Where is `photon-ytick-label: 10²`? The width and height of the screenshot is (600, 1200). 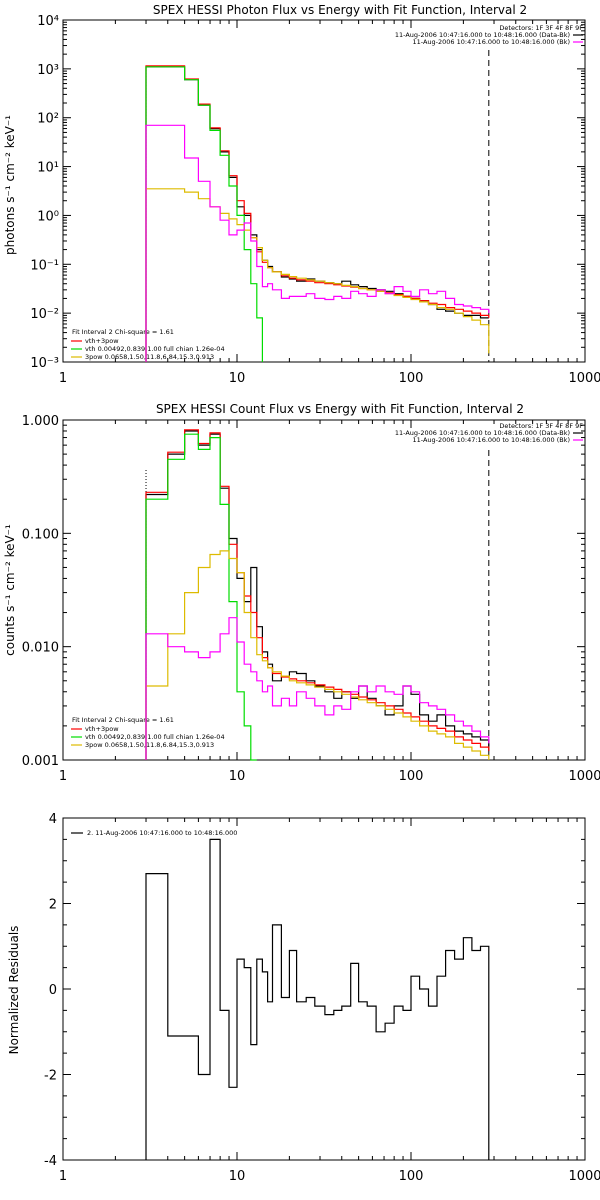
photon-ytick-label: 10² is located at coordinates (48, 119).